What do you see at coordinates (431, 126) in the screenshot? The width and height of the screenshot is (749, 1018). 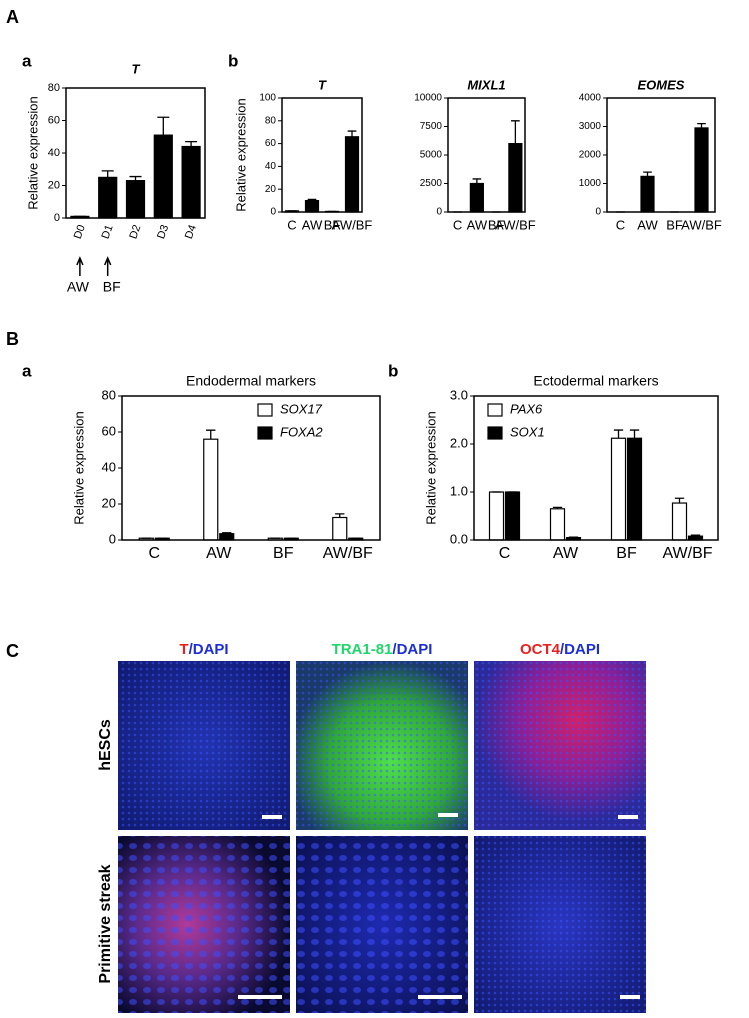 I see `y-tick-label: 7500` at bounding box center [431, 126].